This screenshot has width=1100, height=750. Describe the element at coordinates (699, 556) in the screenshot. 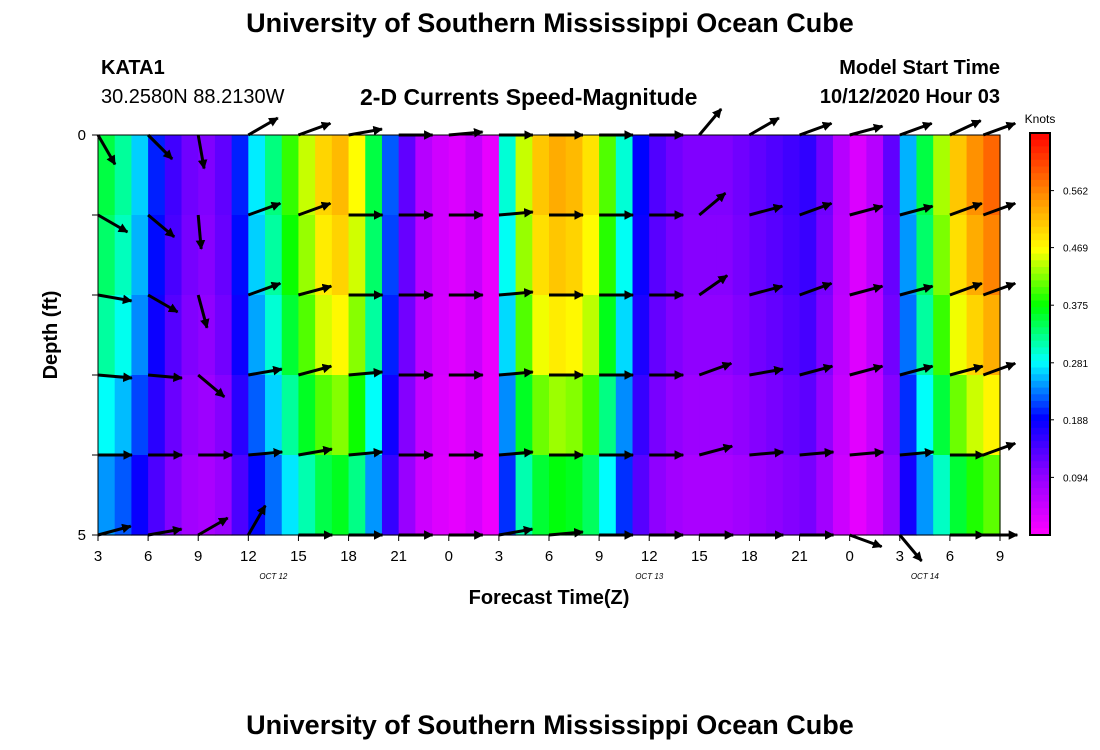

I see `x-tick-label: 15` at that location.